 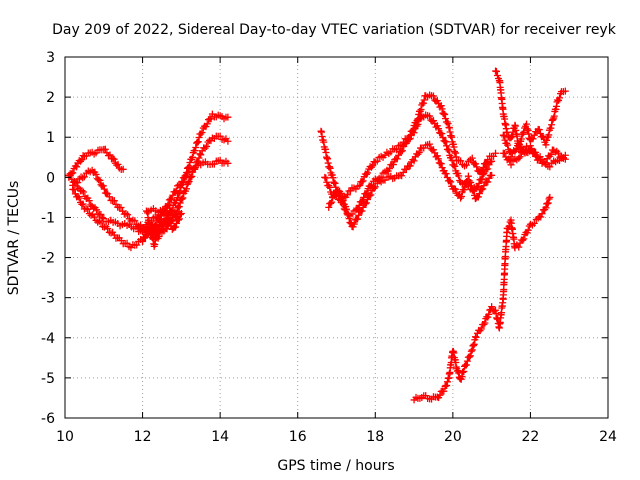 What do you see at coordinates (298, 437) in the screenshot?
I see `x-tick-label: 16` at bounding box center [298, 437].